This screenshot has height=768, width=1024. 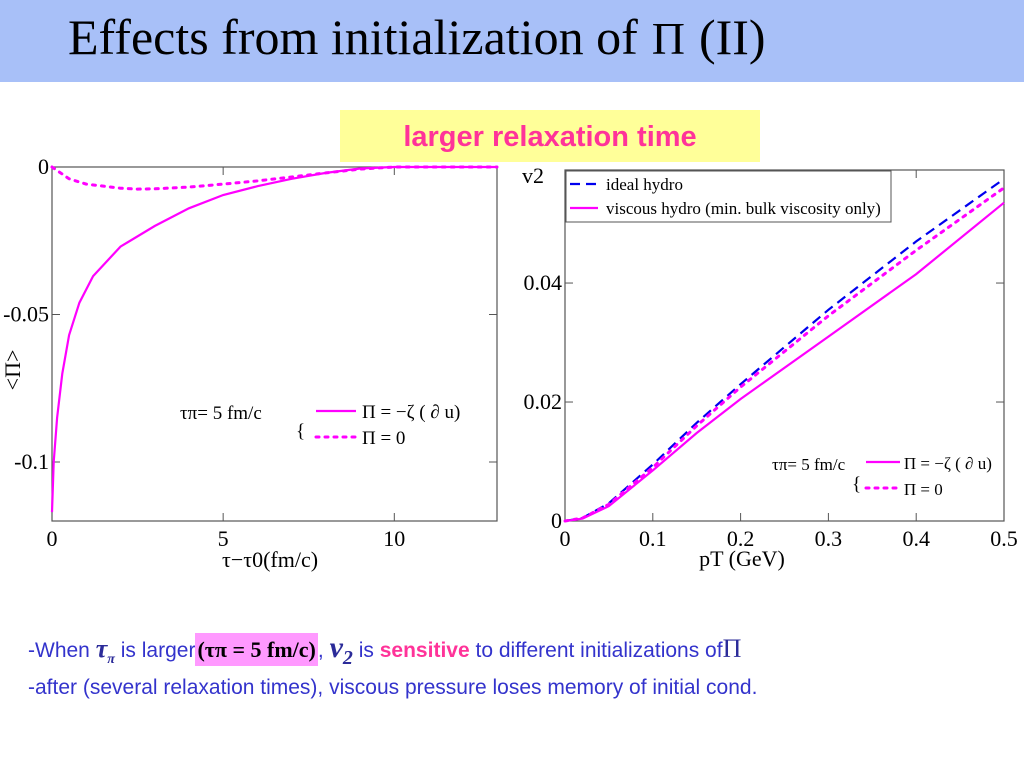 What do you see at coordinates (916, 538) in the screenshot?
I see `x-tick-label: 0.4` at bounding box center [916, 538].